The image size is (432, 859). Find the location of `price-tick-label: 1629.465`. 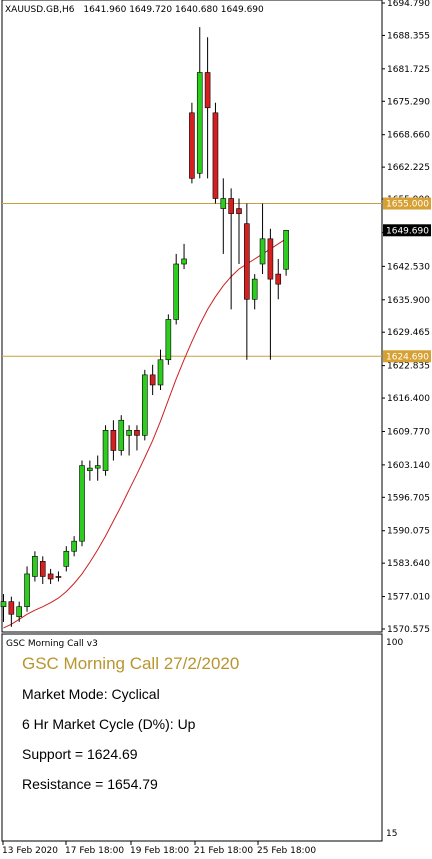

price-tick-label: 1629.465 is located at coordinates (408, 333).